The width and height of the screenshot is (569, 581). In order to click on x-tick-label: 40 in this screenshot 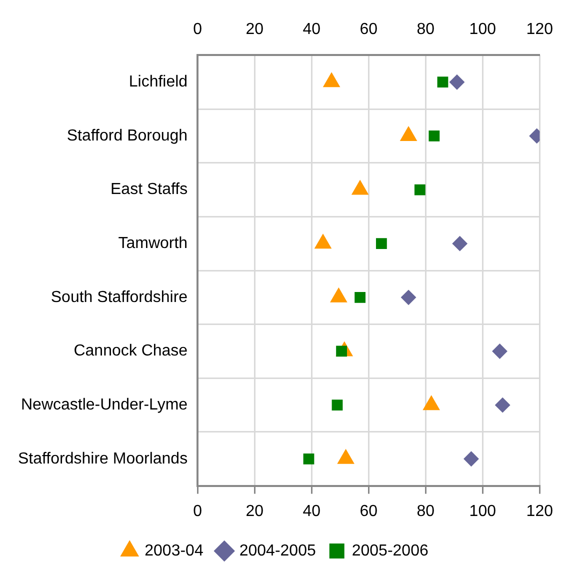, I will do `click(311, 511)`.